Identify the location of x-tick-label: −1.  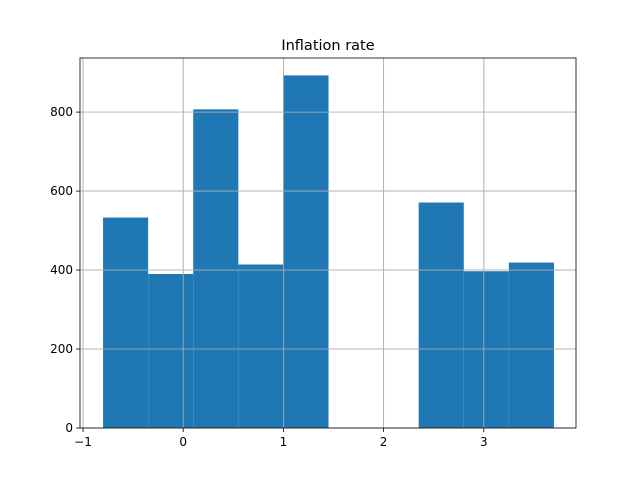
(83, 442).